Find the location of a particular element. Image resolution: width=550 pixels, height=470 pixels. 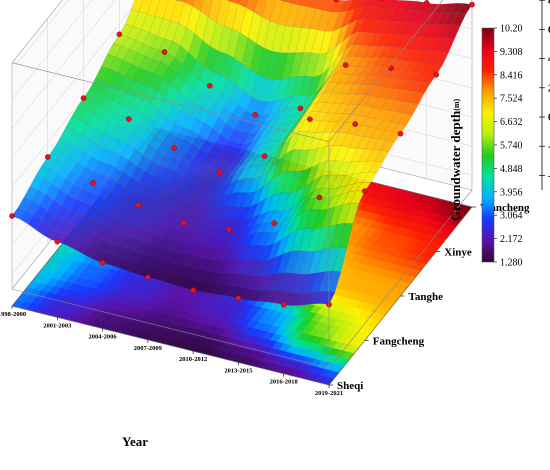

colorbar-tick-label: 5.740 is located at coordinates (511, 146).